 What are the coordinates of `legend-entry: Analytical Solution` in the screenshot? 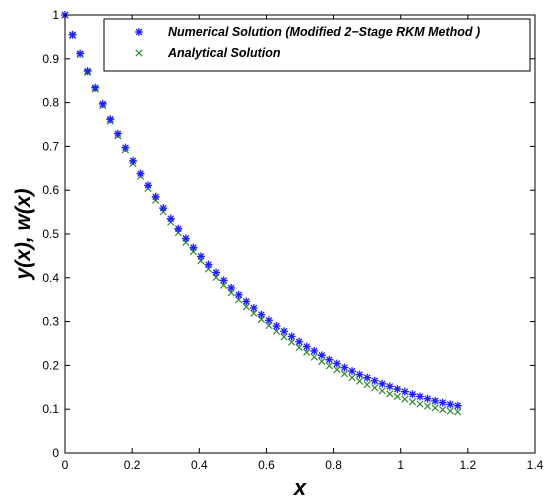 It's located at (208, 53).